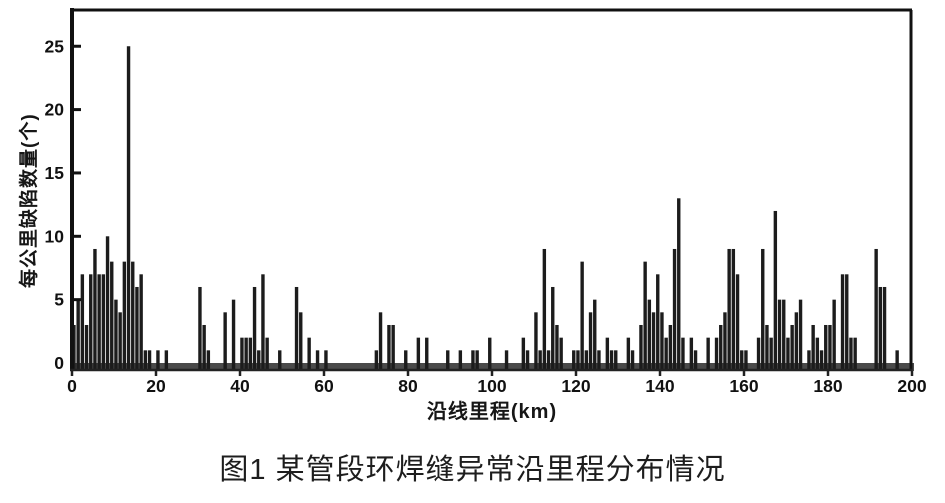  I want to click on x-tick-label: 200, so click(911, 386).